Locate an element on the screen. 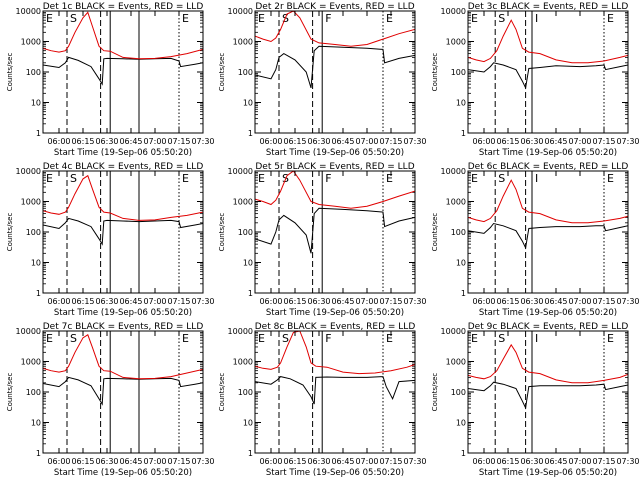 The width and height of the screenshot is (640, 480). chart-title: Det 6c BLACK = Events, RED = LLD is located at coordinates (548, 167).